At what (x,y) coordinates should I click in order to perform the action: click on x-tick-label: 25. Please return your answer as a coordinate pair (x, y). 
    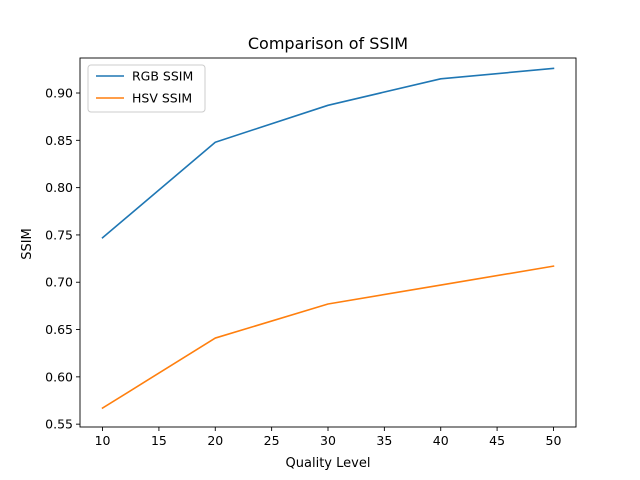
    Looking at the image, I should click on (272, 440).